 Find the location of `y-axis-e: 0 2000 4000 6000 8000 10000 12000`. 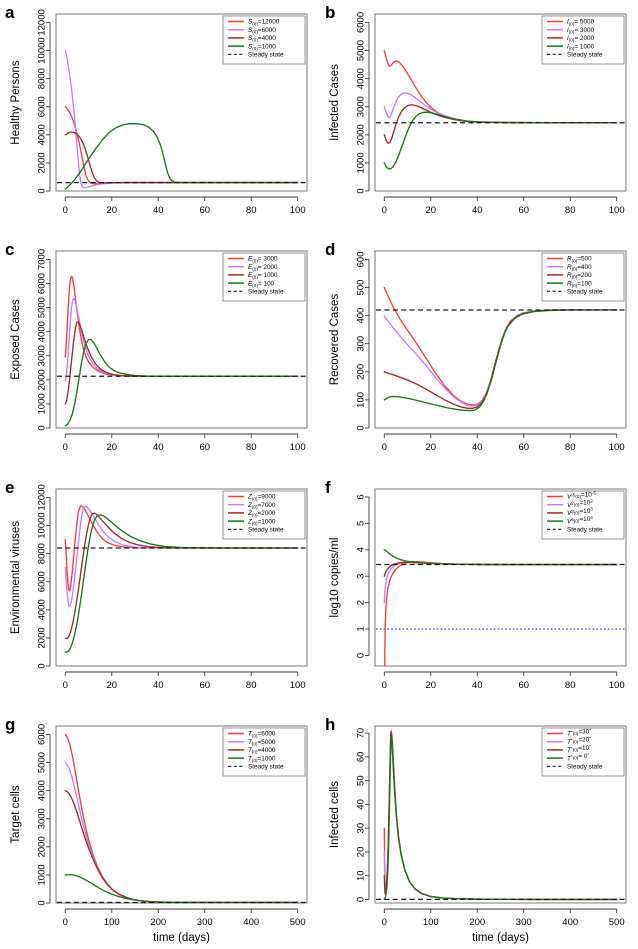

y-axis-e: 0 2000 4000 6000 8000 10000 12000 is located at coordinates (44, 576).